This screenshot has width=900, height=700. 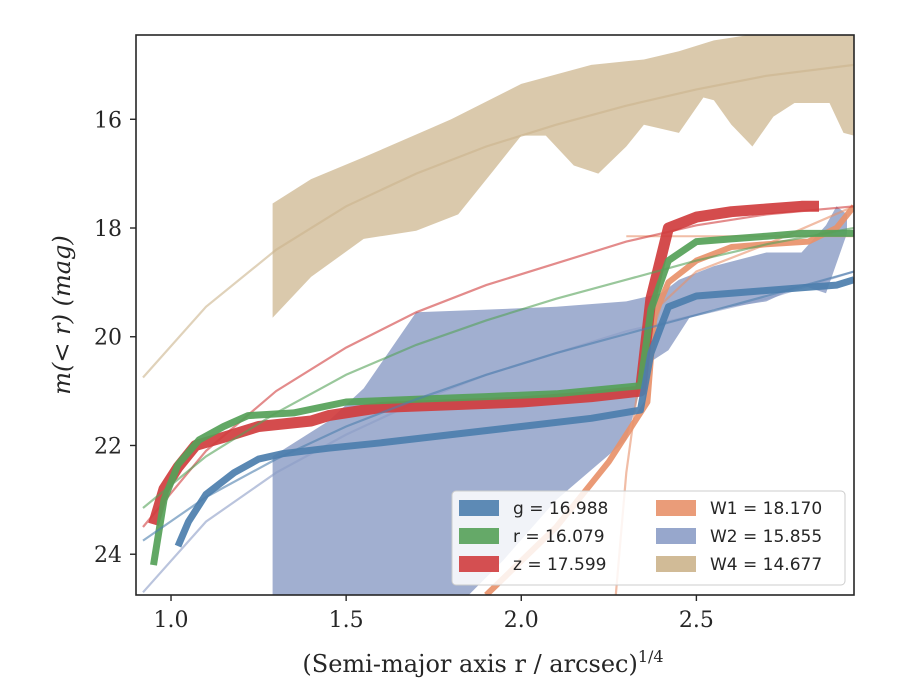 What do you see at coordinates (62, 314) in the screenshot?
I see `y-axis-label: m(< r) (mag)` at bounding box center [62, 314].